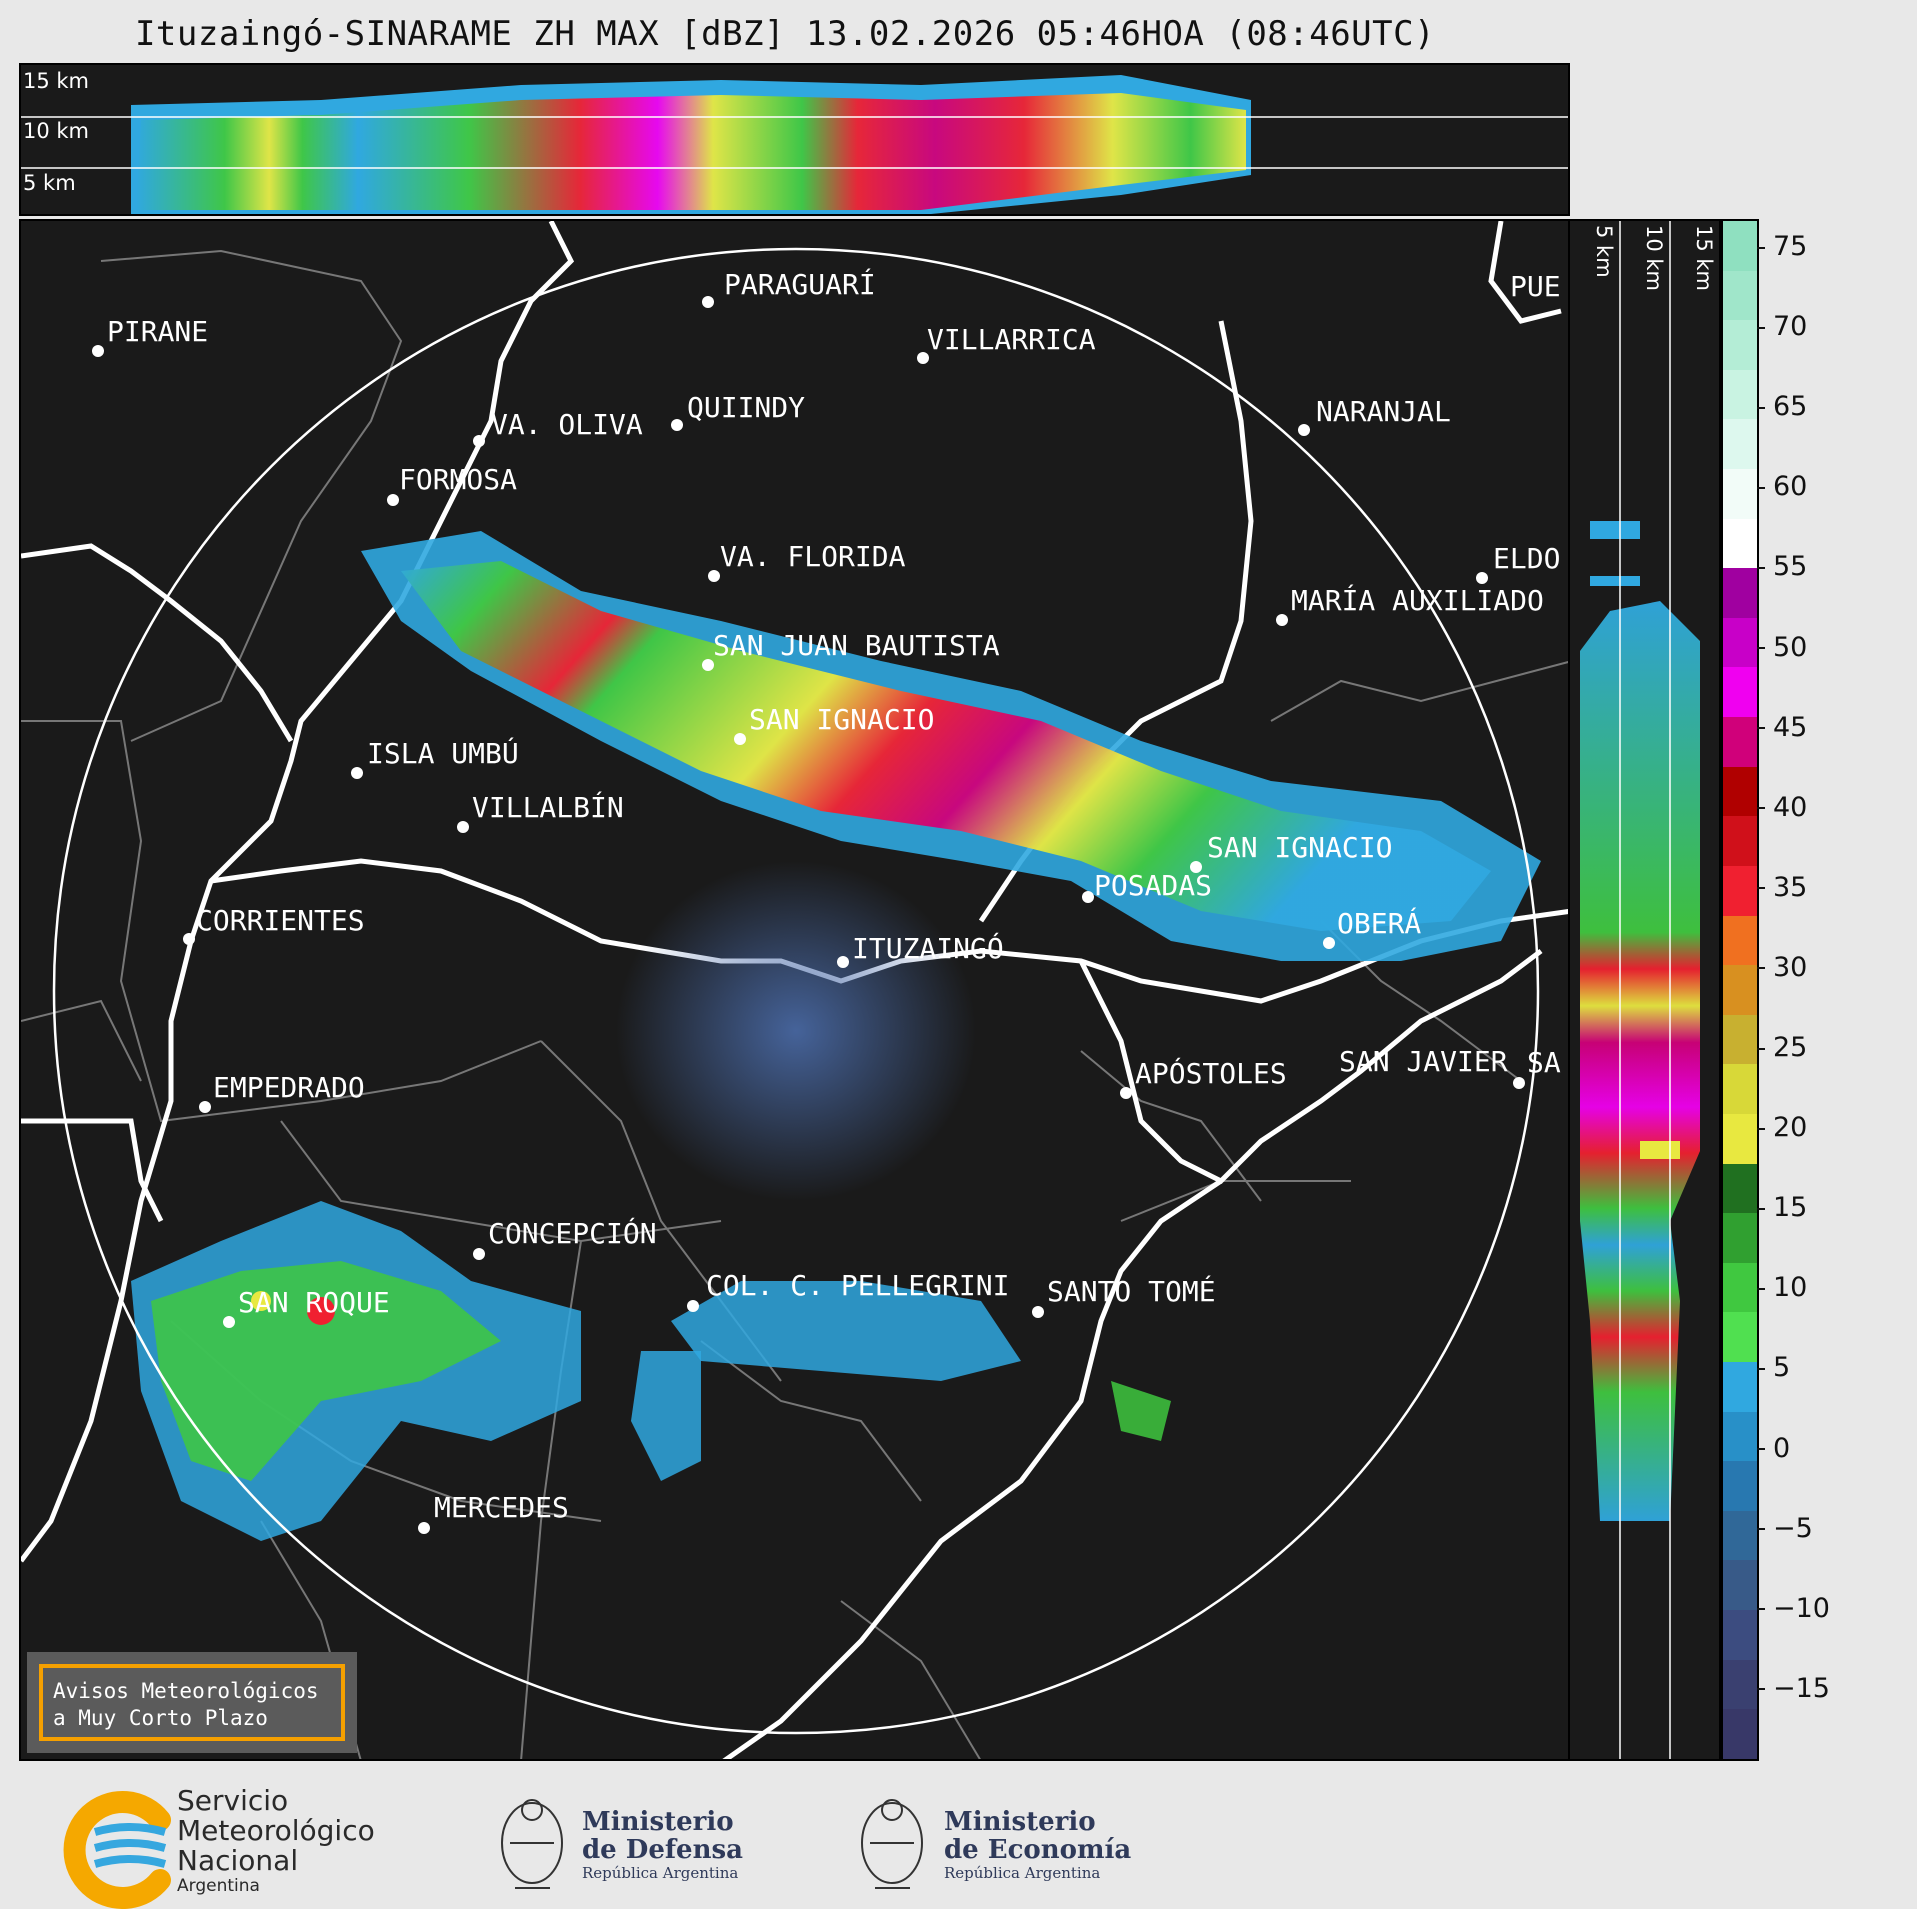 Image resolution: width=1917 pixels, height=1909 pixels. I want to click on colorbar, so click(1740, 990).